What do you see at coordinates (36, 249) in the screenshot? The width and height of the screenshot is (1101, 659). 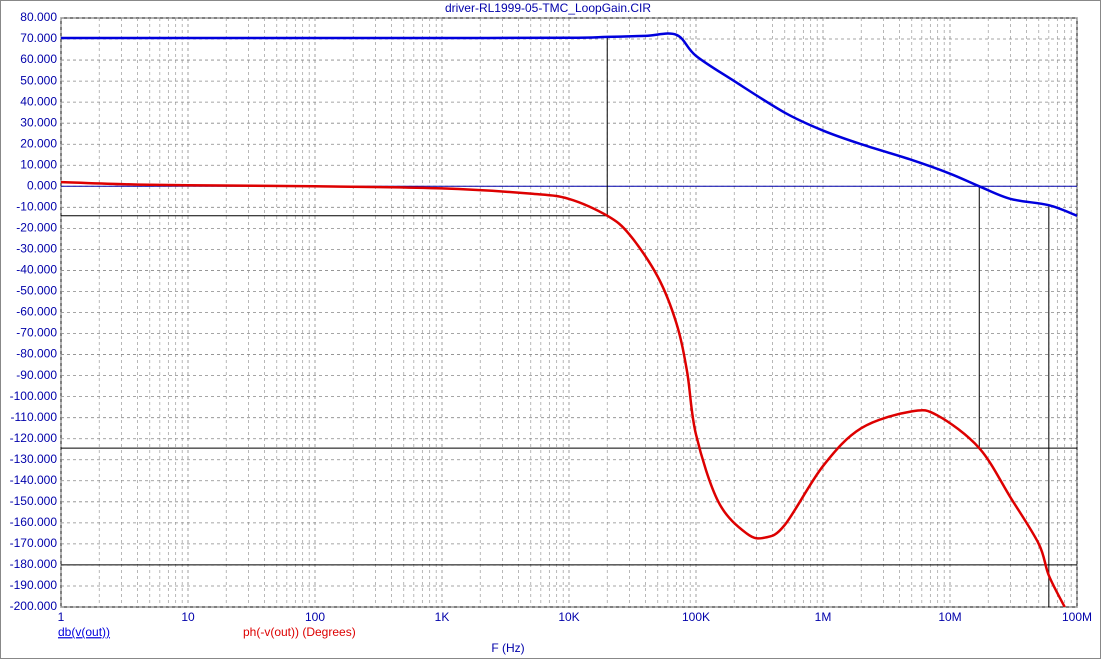 I see `y-tick-label: -30.000` at bounding box center [36, 249].